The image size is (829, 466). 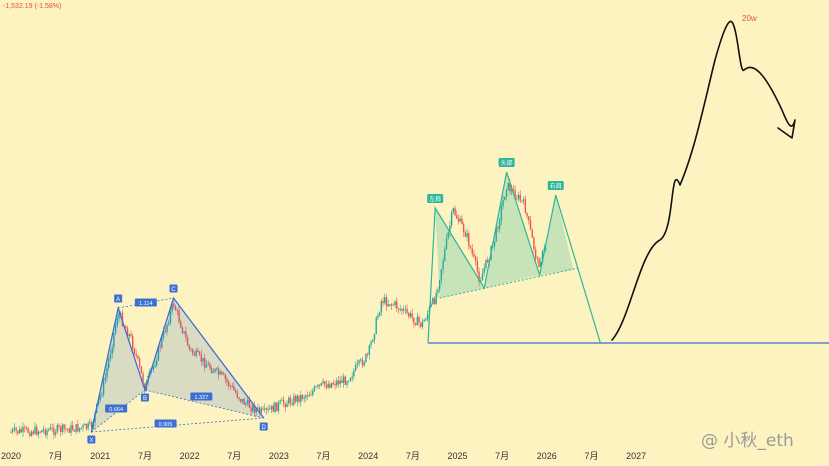 I want to click on pattern-bd, so click(x=204, y=404).